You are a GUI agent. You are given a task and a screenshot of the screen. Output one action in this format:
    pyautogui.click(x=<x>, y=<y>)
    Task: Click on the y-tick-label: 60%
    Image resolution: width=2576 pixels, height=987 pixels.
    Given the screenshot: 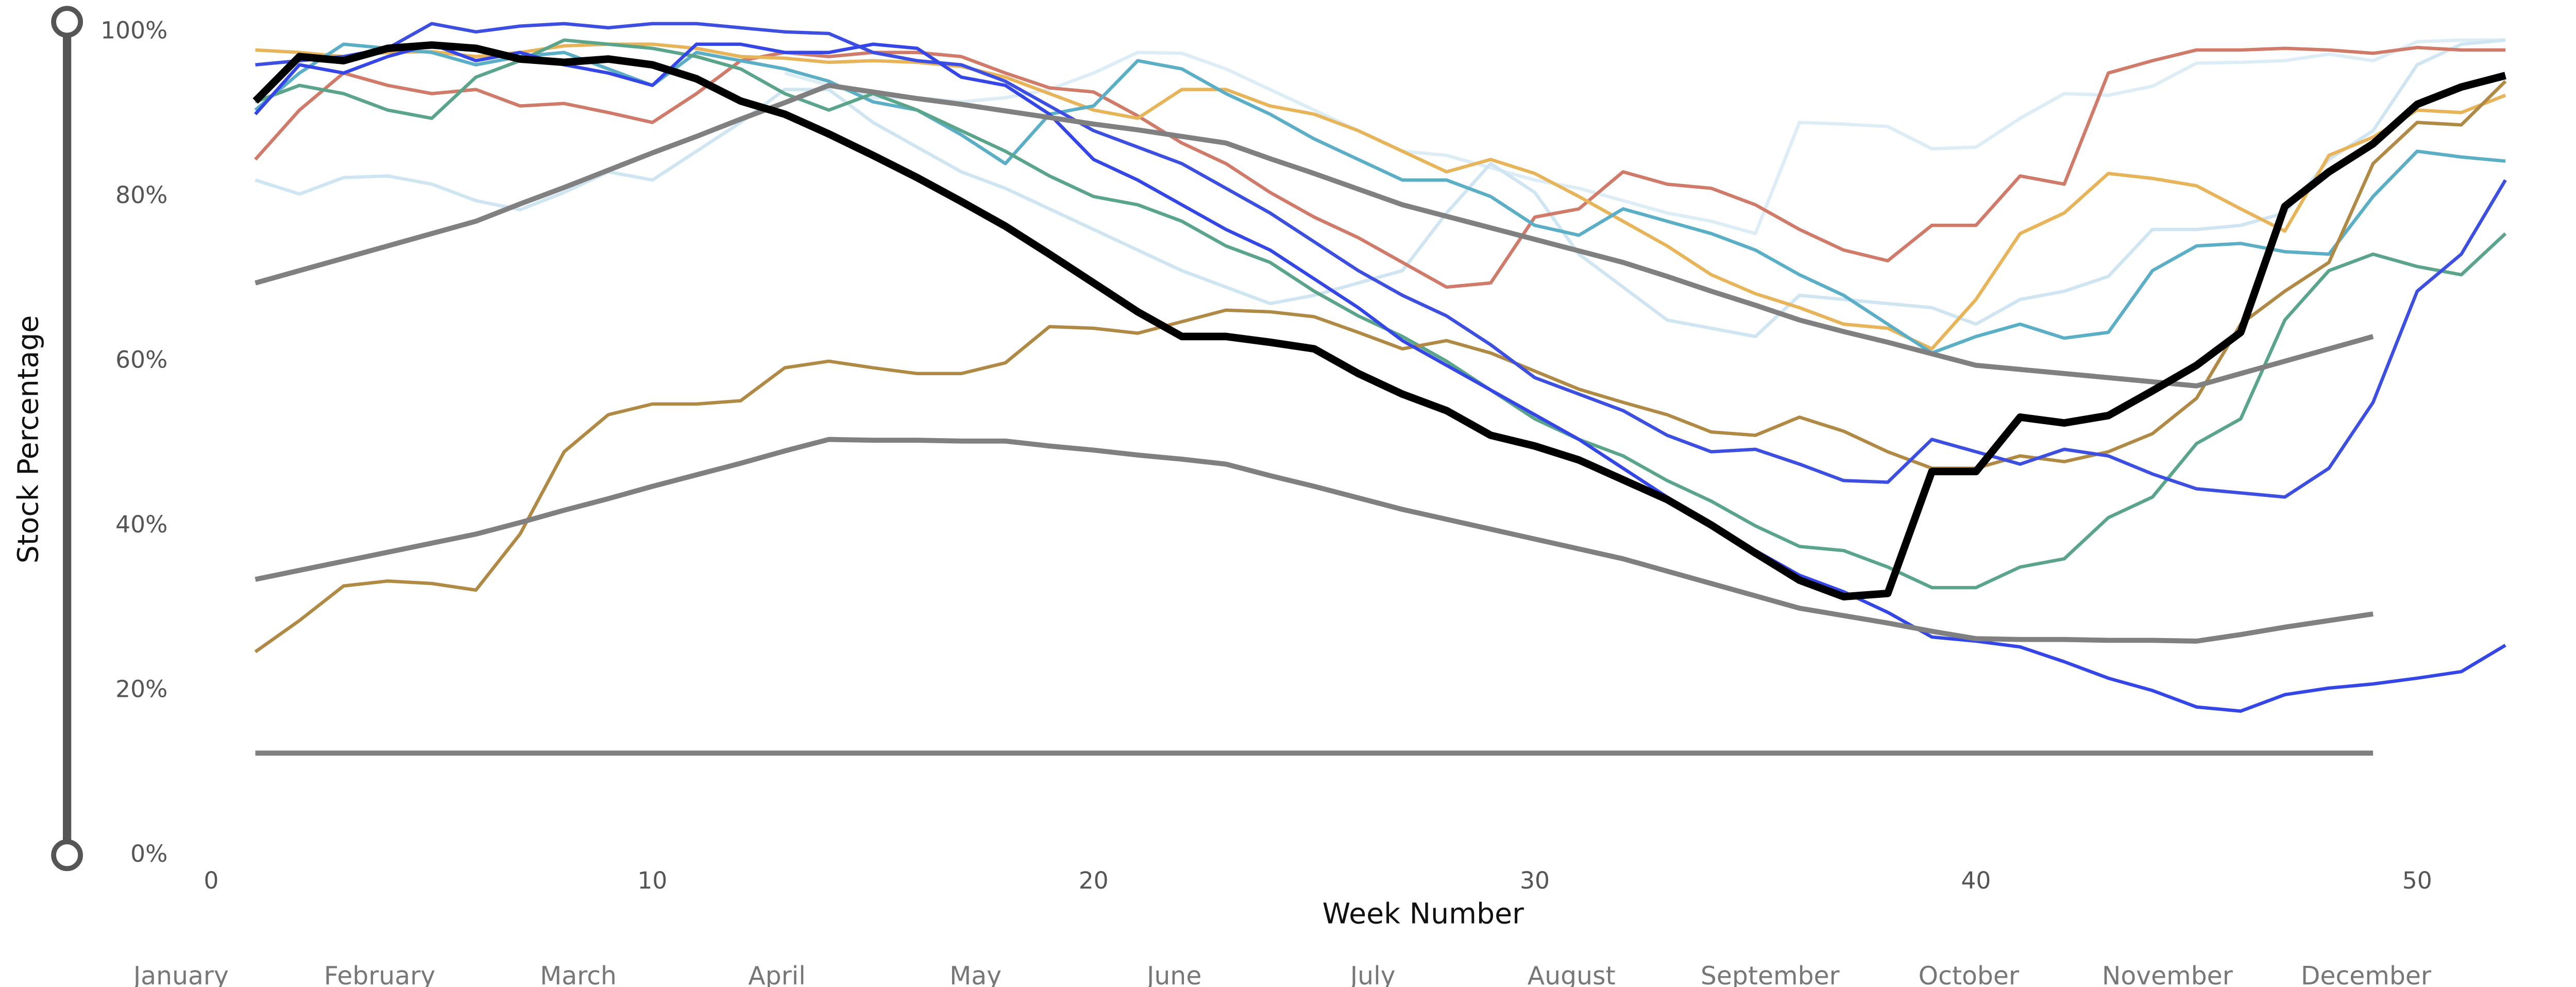 What is the action you would take?
    pyautogui.click(x=141, y=359)
    